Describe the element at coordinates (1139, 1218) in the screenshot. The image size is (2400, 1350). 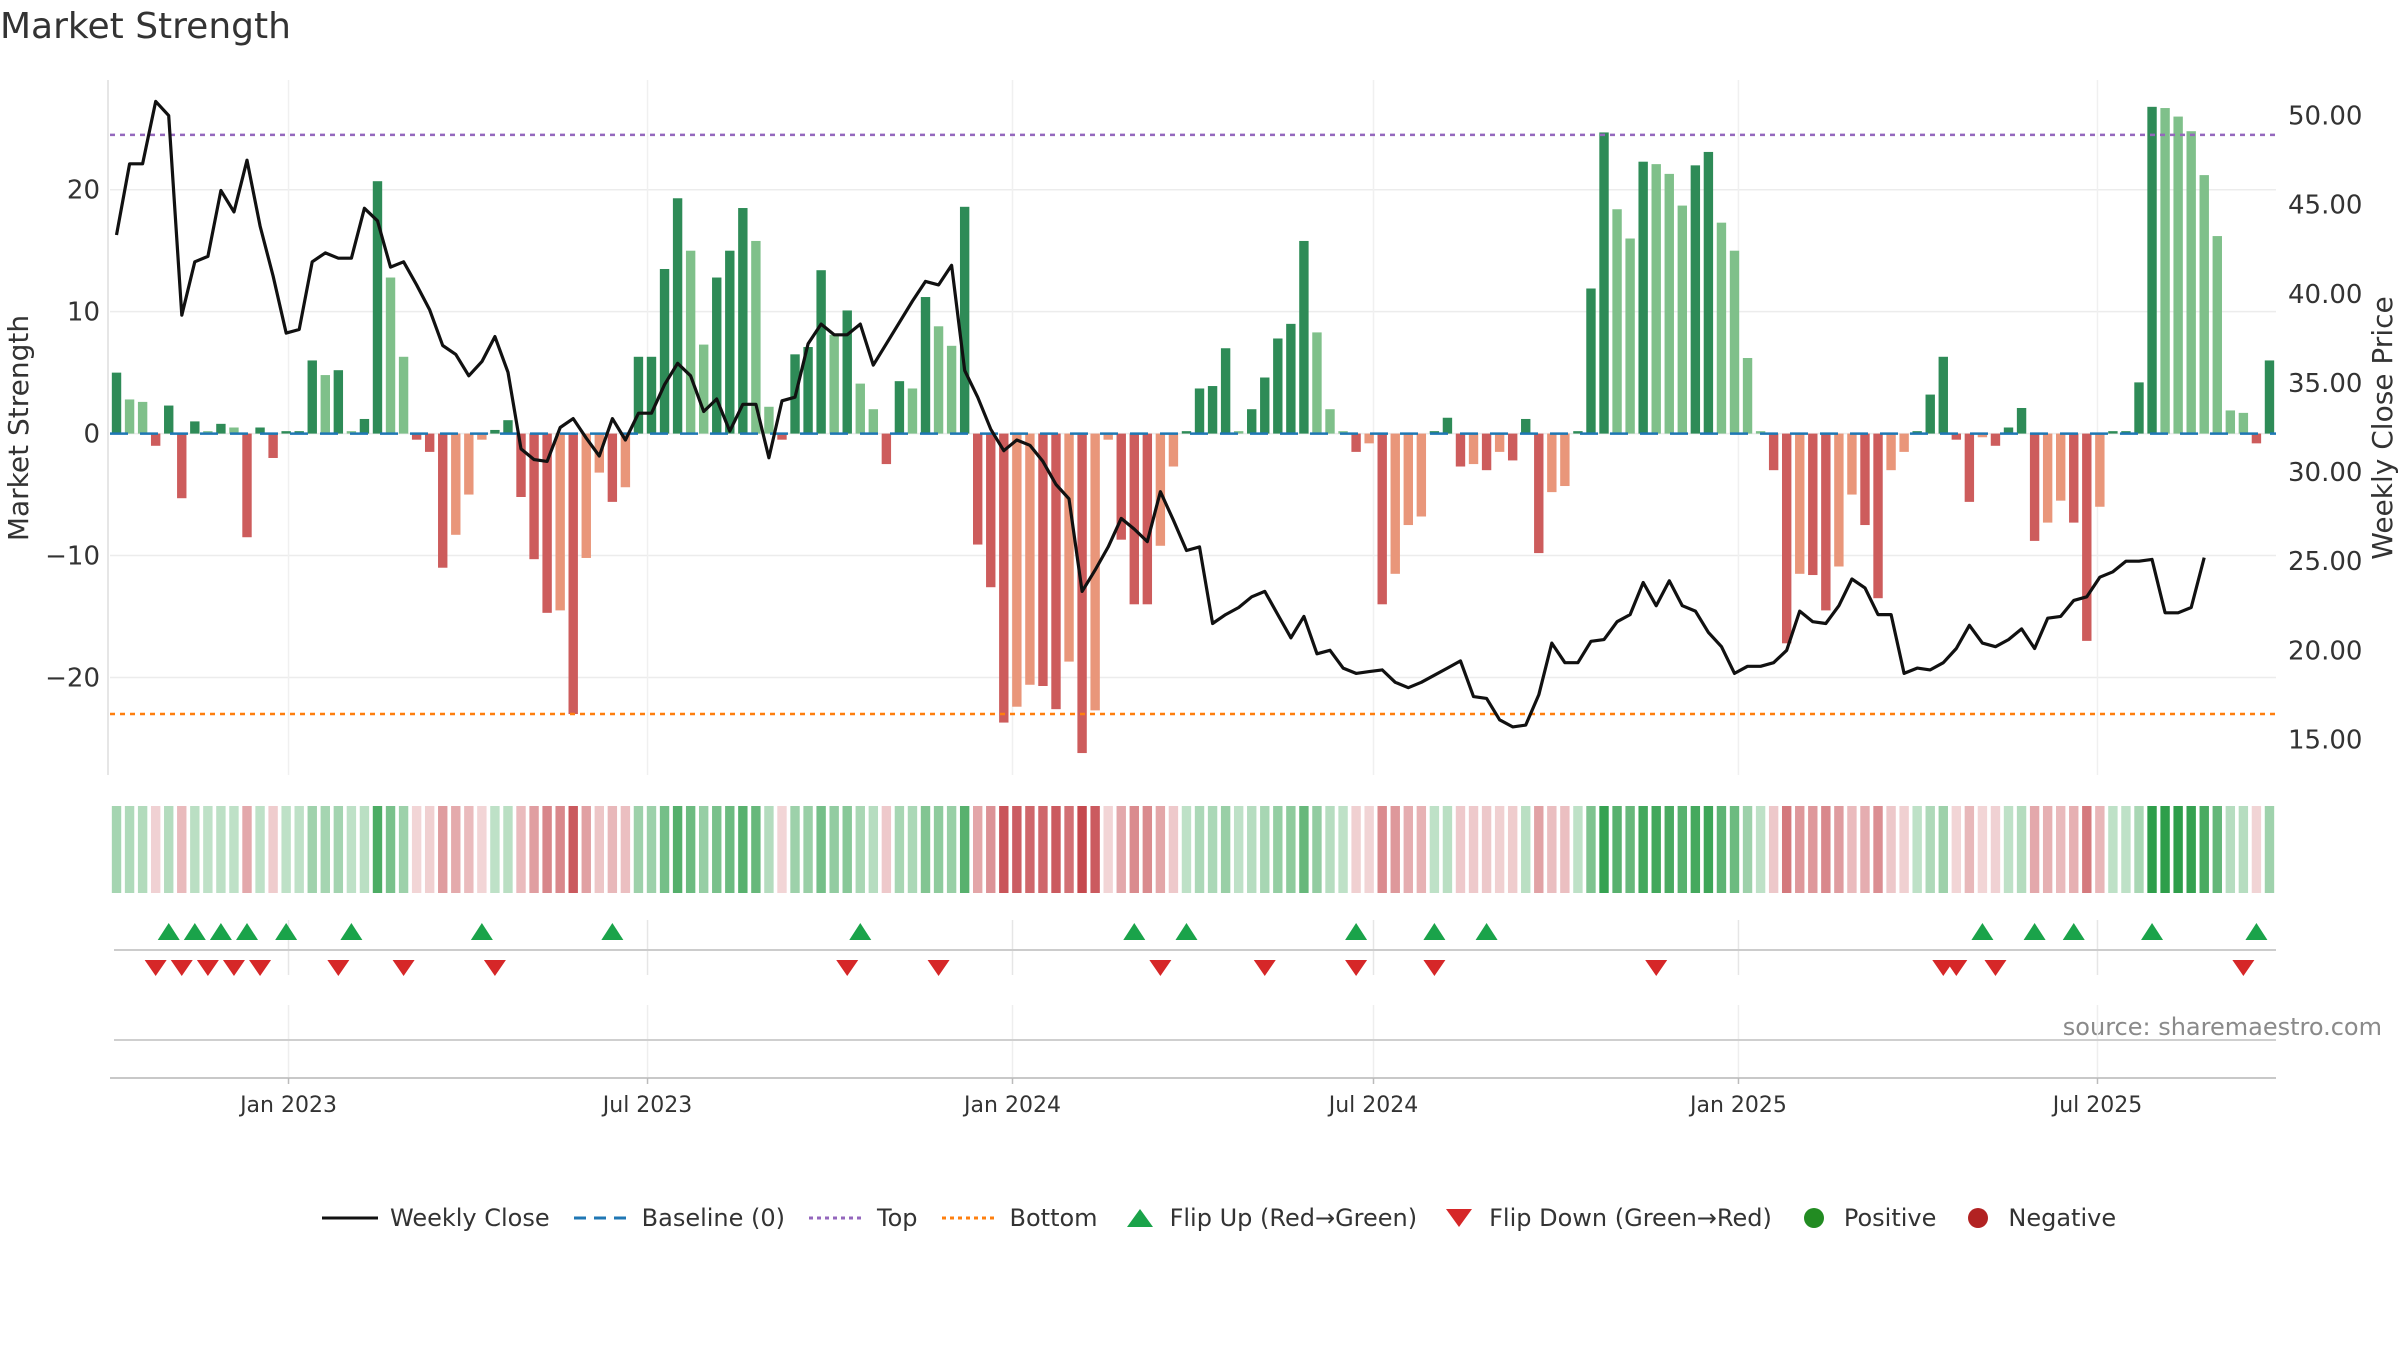
I see `triangle-up-icon` at that location.